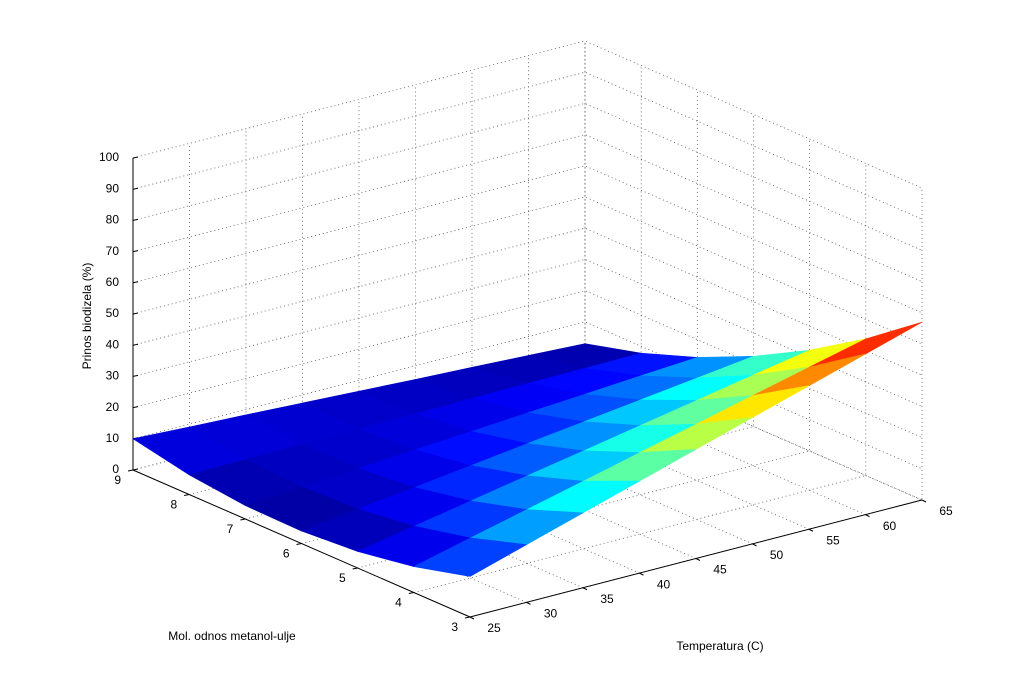 The width and height of the screenshot is (1015, 686). I want to click on surface-patch, so click(470, 557).